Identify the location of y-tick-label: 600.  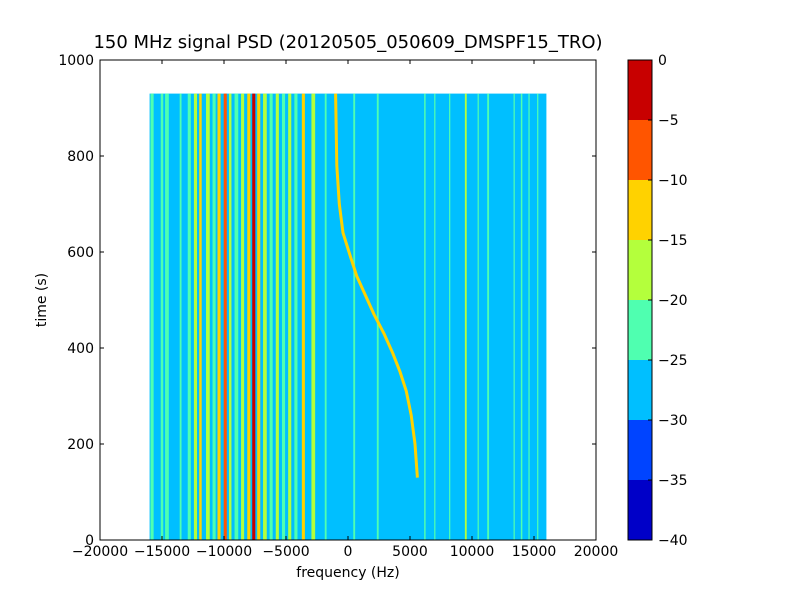
(80, 253).